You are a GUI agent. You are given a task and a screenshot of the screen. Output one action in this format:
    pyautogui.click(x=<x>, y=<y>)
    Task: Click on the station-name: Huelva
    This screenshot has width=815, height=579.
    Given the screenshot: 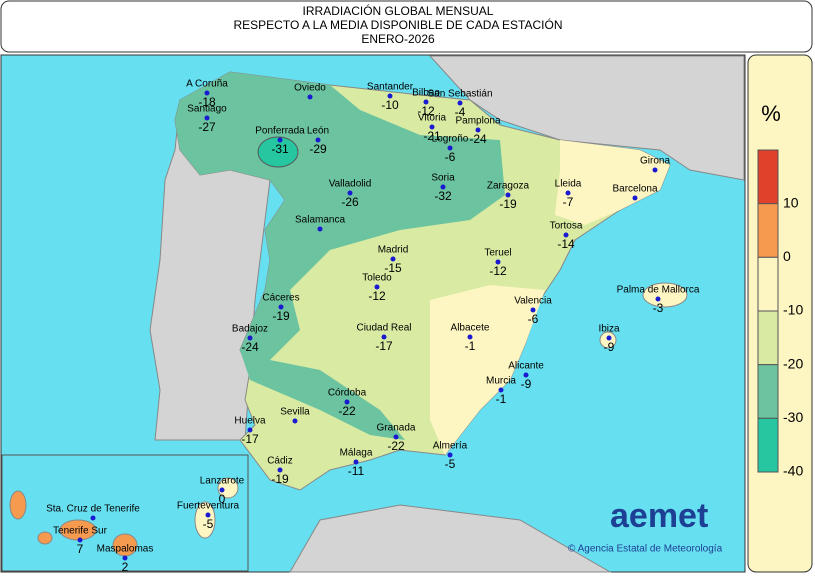 What is the action you would take?
    pyautogui.click(x=250, y=421)
    